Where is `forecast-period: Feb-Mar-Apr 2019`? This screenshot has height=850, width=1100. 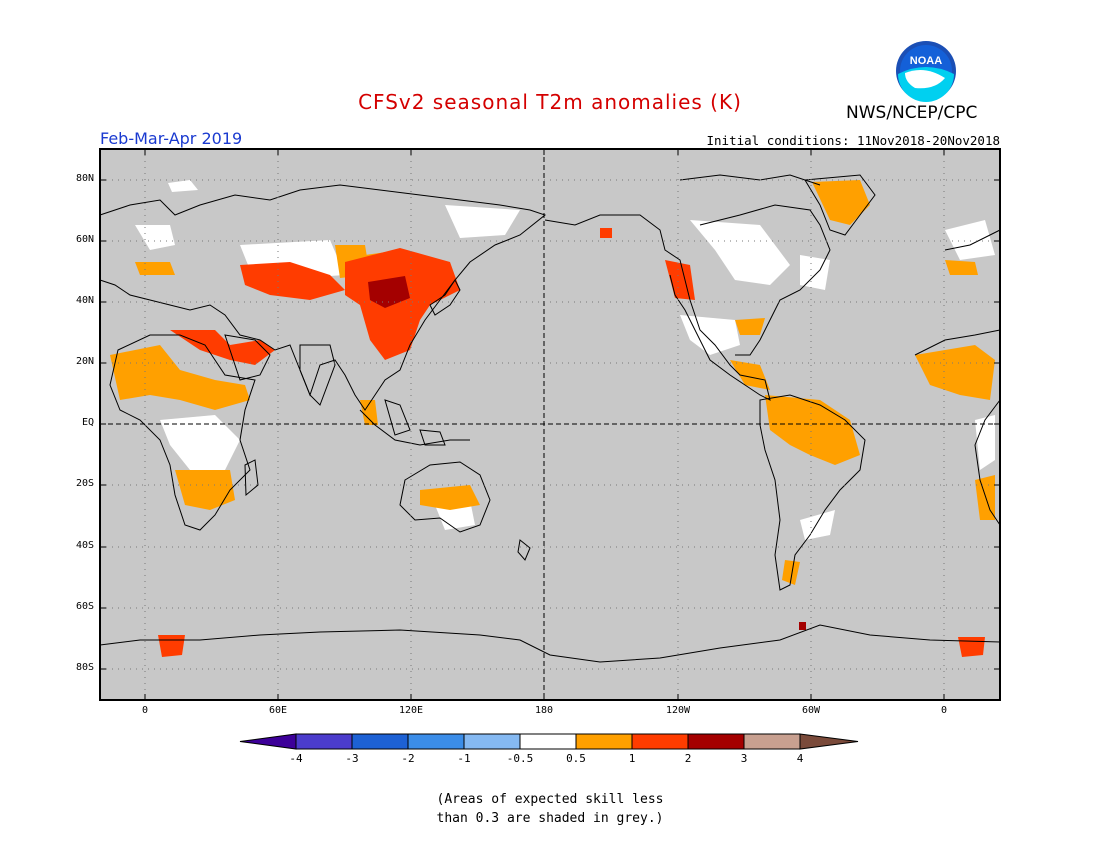
forecast-period: Feb-Mar-Apr 2019 is located at coordinates (171, 138).